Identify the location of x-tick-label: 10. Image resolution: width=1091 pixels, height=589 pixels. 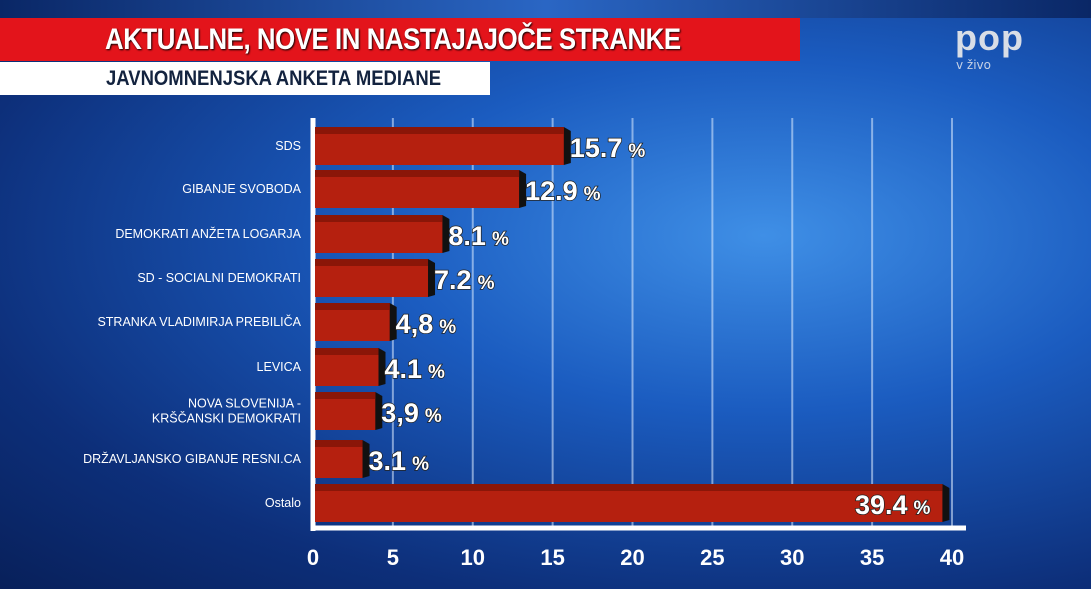
(473, 557).